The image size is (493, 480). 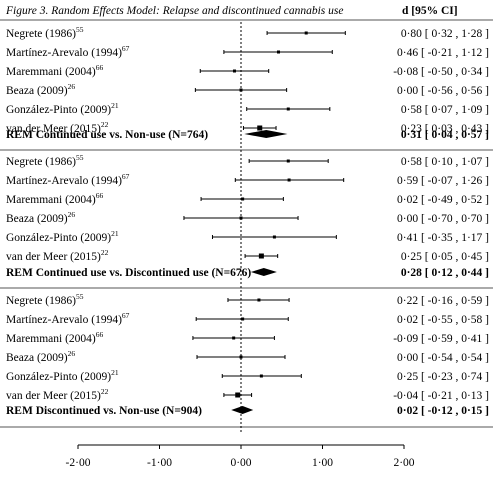 What do you see at coordinates (441, 339) in the screenshot?
I see `study-ci-text: -0·09 [ -0·59 , 0·41 ]` at bounding box center [441, 339].